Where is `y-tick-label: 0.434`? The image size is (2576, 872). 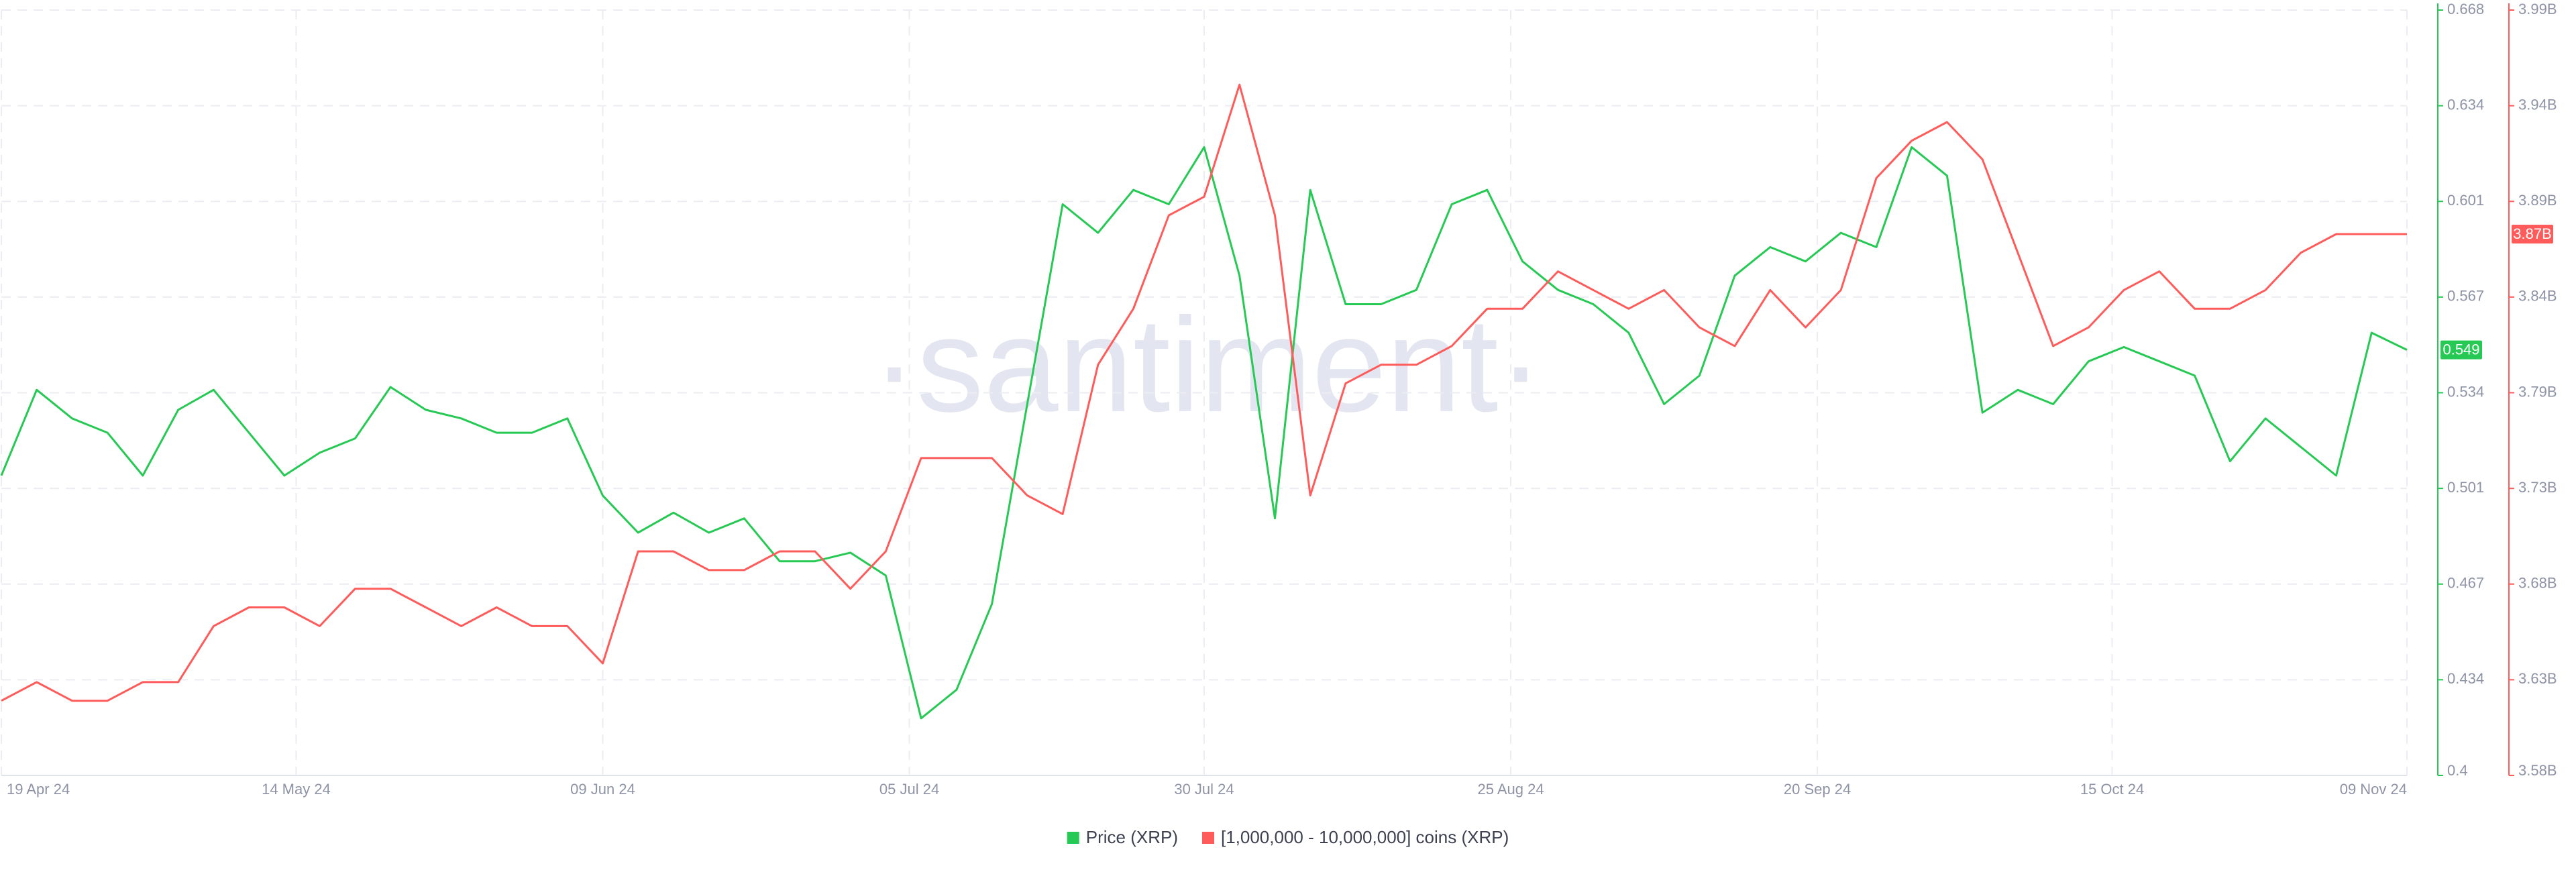
y-tick-label: 0.434 is located at coordinates (2465, 679).